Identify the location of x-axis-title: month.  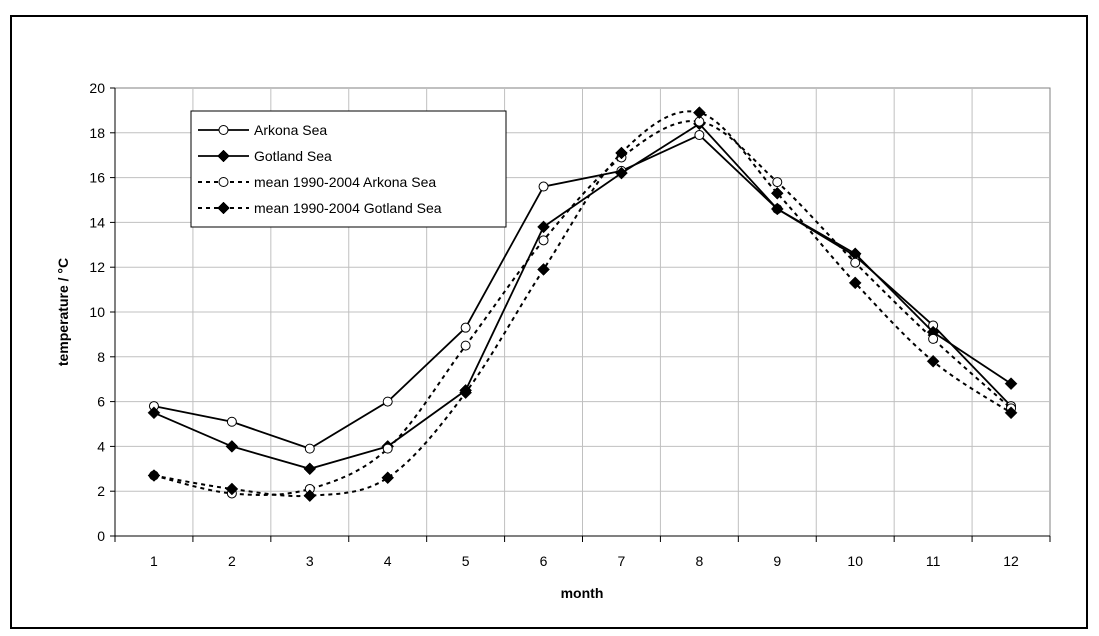
(582, 593).